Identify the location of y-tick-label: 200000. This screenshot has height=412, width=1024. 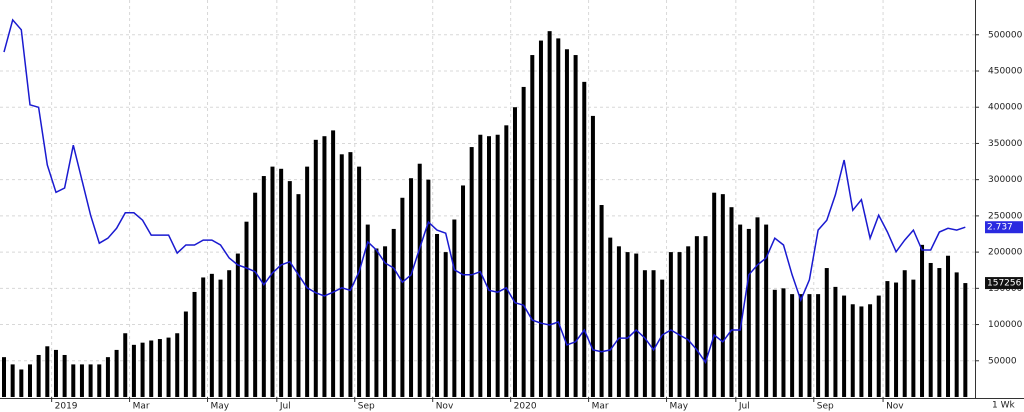
(1005, 253).